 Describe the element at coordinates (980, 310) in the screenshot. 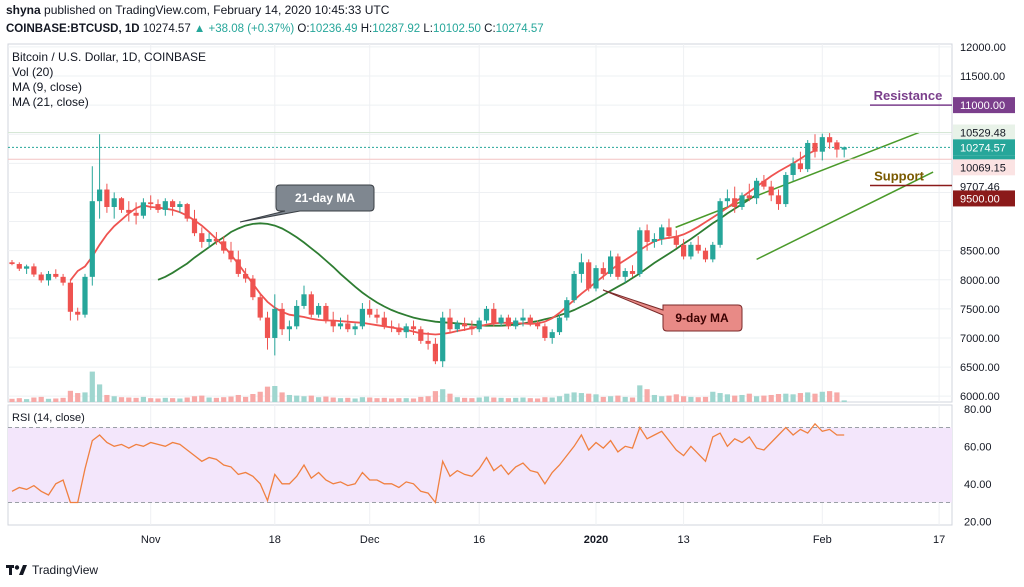

I see `price-tick-label: 7500.00` at that location.